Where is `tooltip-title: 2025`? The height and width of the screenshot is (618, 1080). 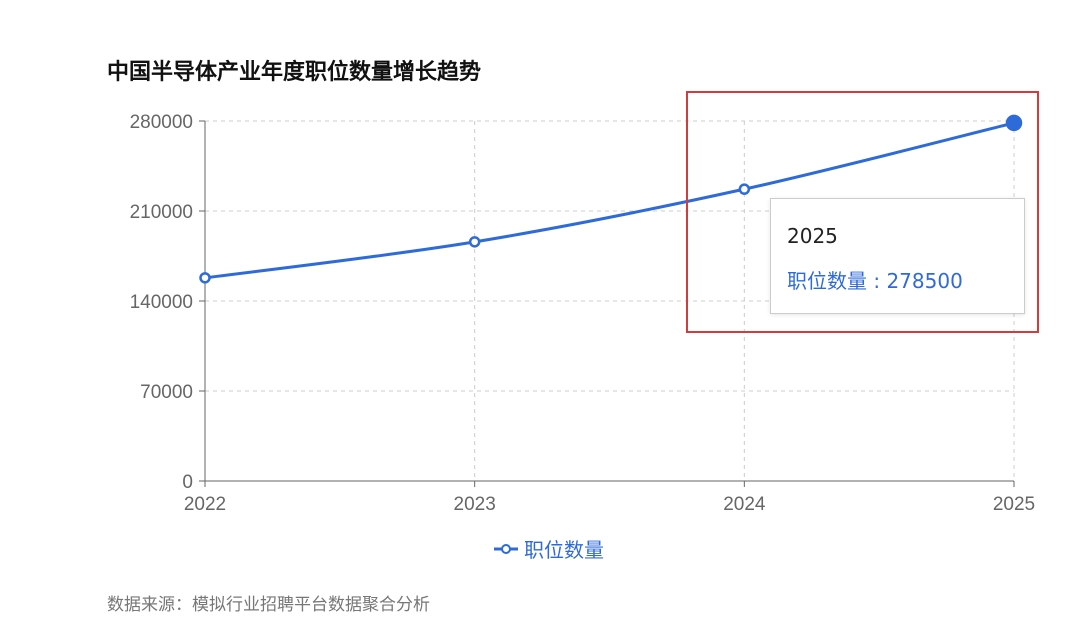 tooltip-title: 2025 is located at coordinates (812, 236).